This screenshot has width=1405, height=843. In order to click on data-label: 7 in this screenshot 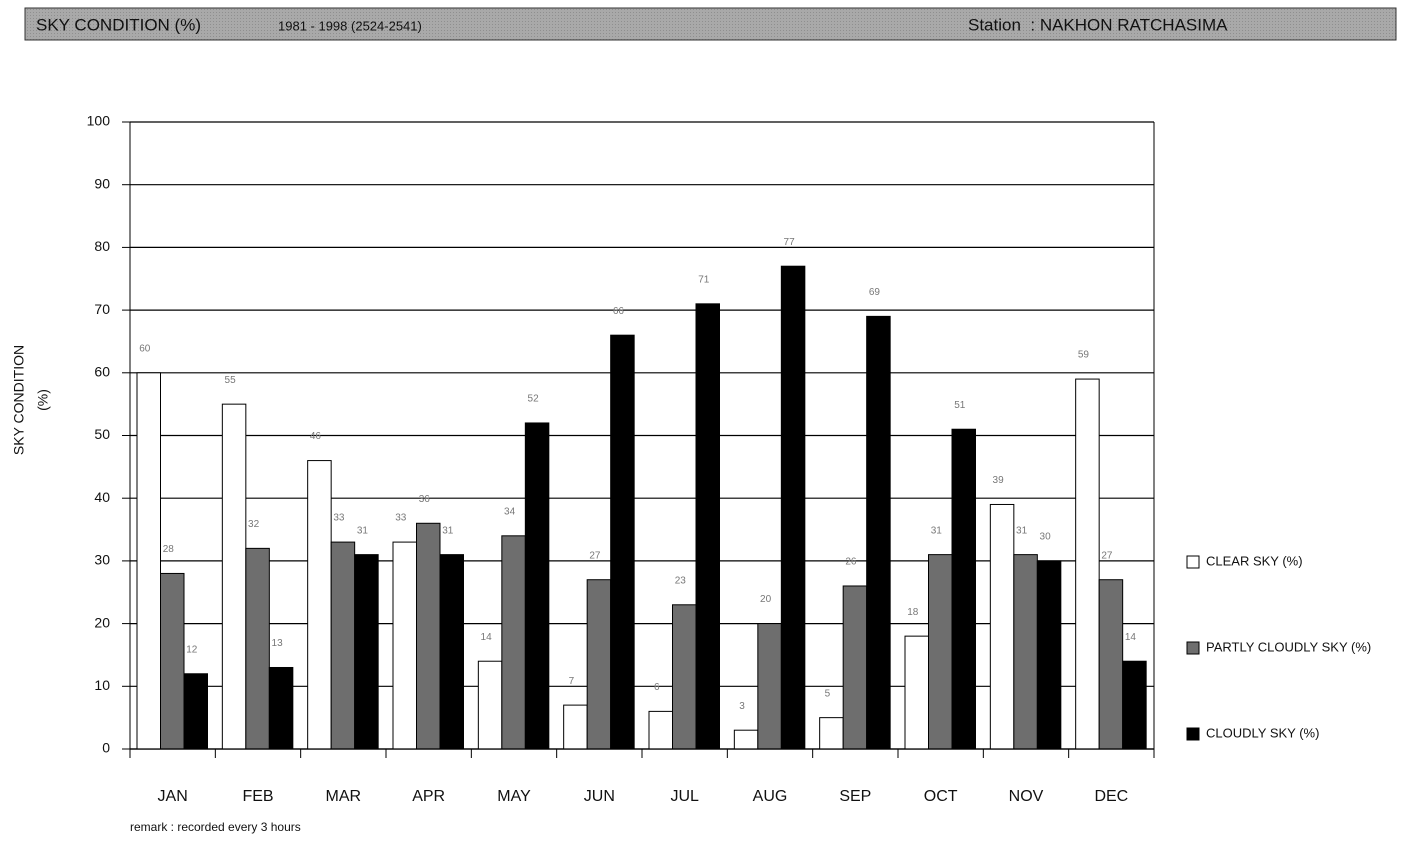, I will do `click(572, 681)`.